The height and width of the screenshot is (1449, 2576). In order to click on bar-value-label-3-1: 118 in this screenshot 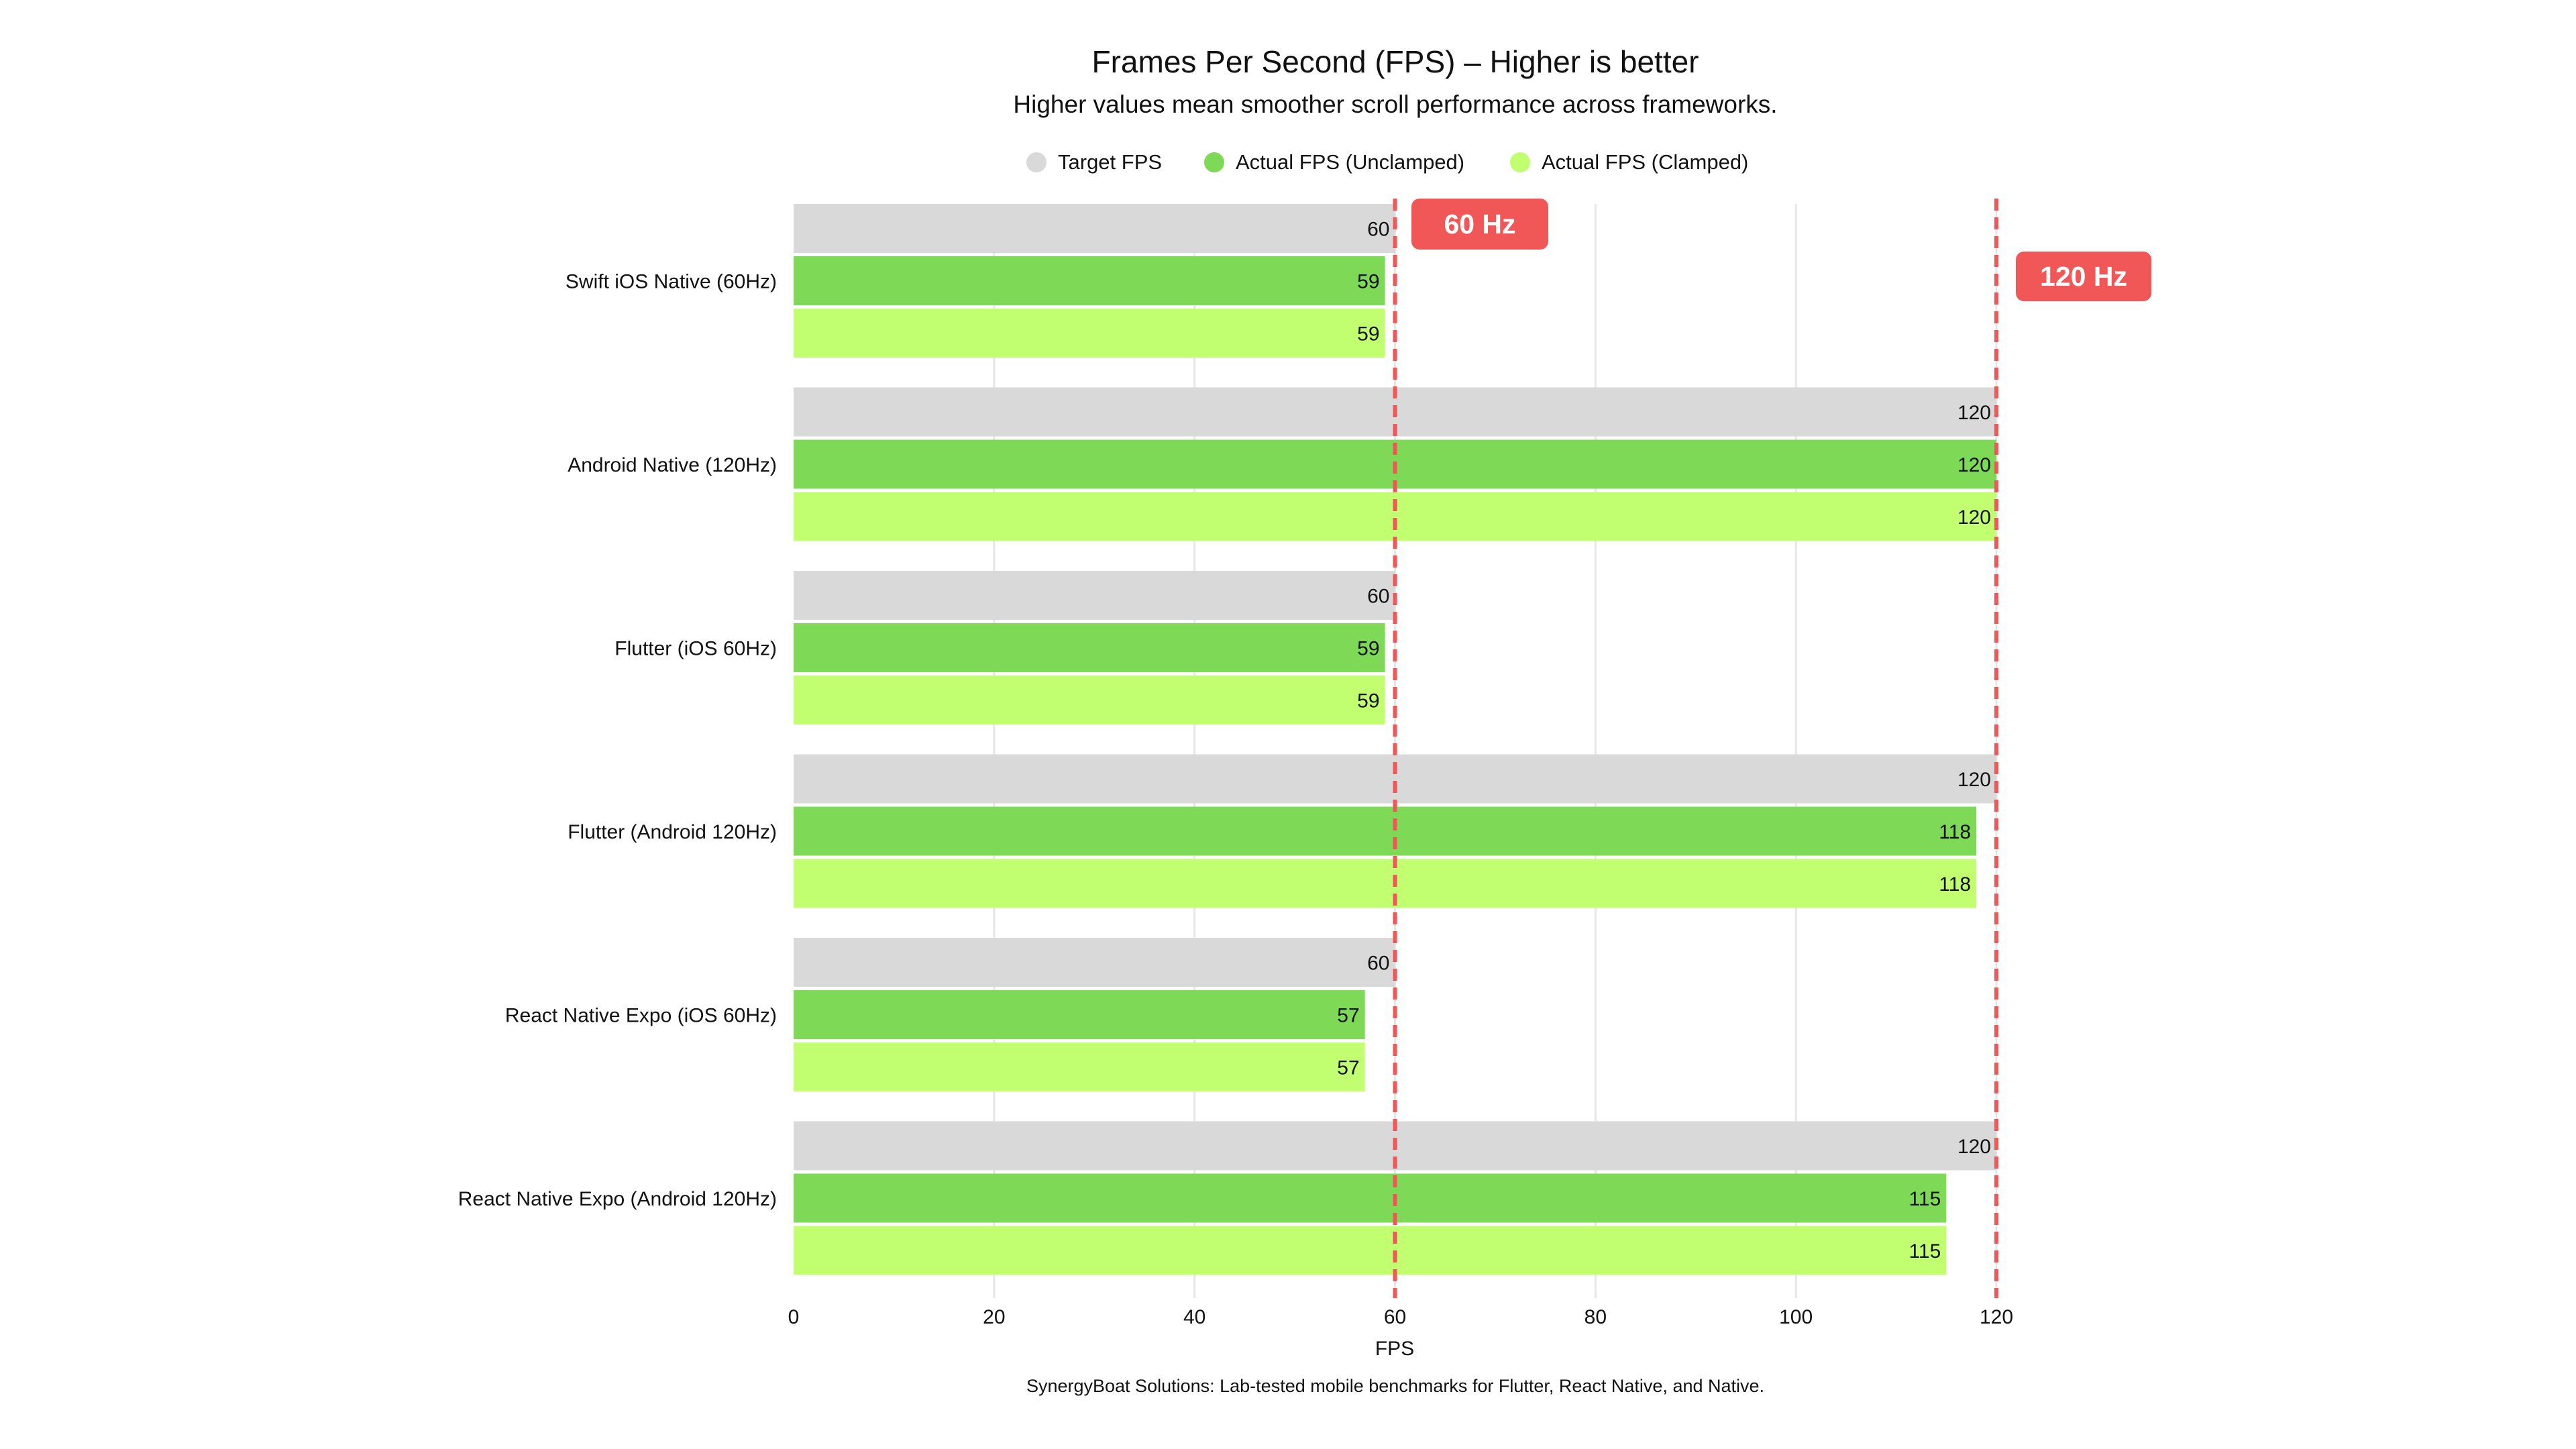, I will do `click(1955, 832)`.